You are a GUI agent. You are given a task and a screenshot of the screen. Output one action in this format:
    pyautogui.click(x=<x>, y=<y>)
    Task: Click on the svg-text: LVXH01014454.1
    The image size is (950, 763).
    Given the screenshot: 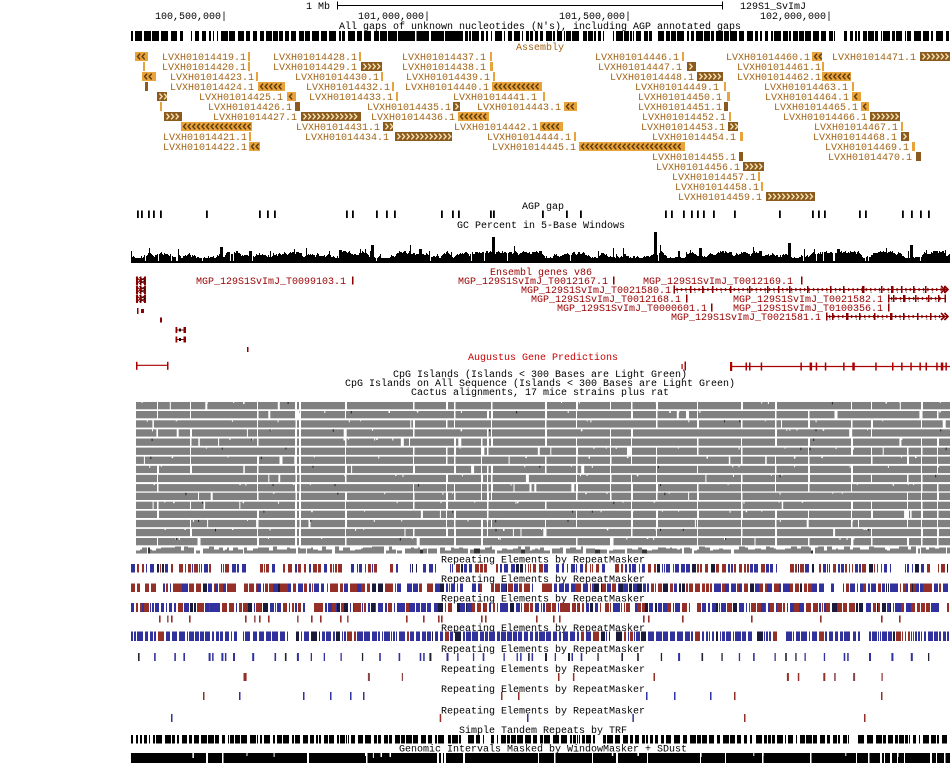 What is the action you would take?
    pyautogui.click(x=694, y=138)
    